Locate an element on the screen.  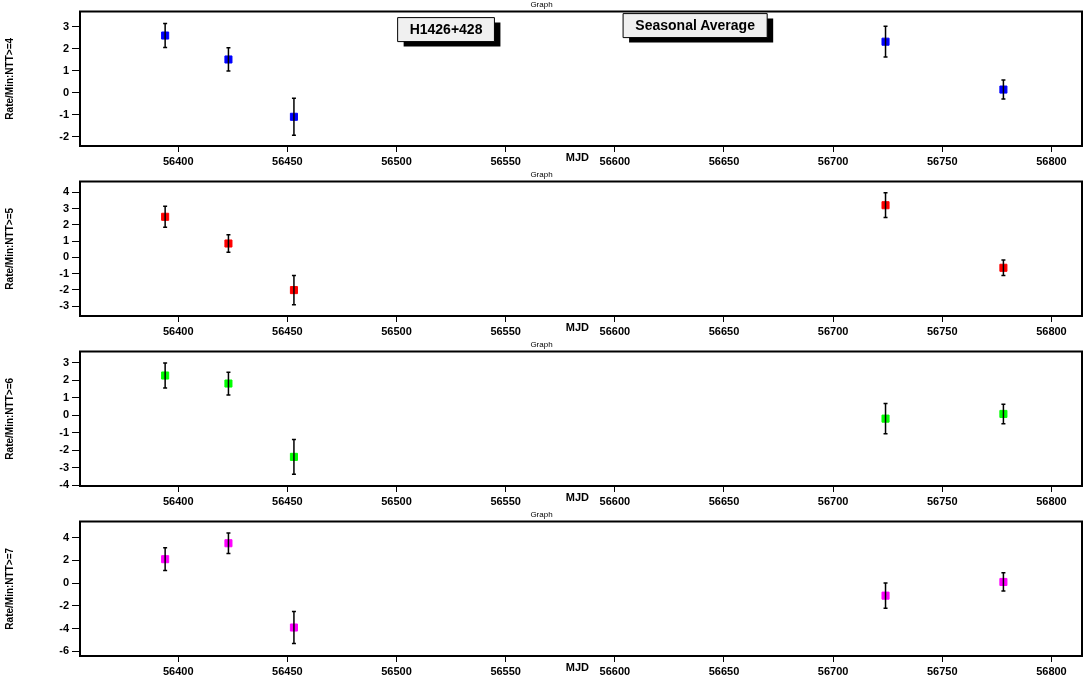
y-axis-title: Rate/Min:NTT>=5 is located at coordinates (9, 248).